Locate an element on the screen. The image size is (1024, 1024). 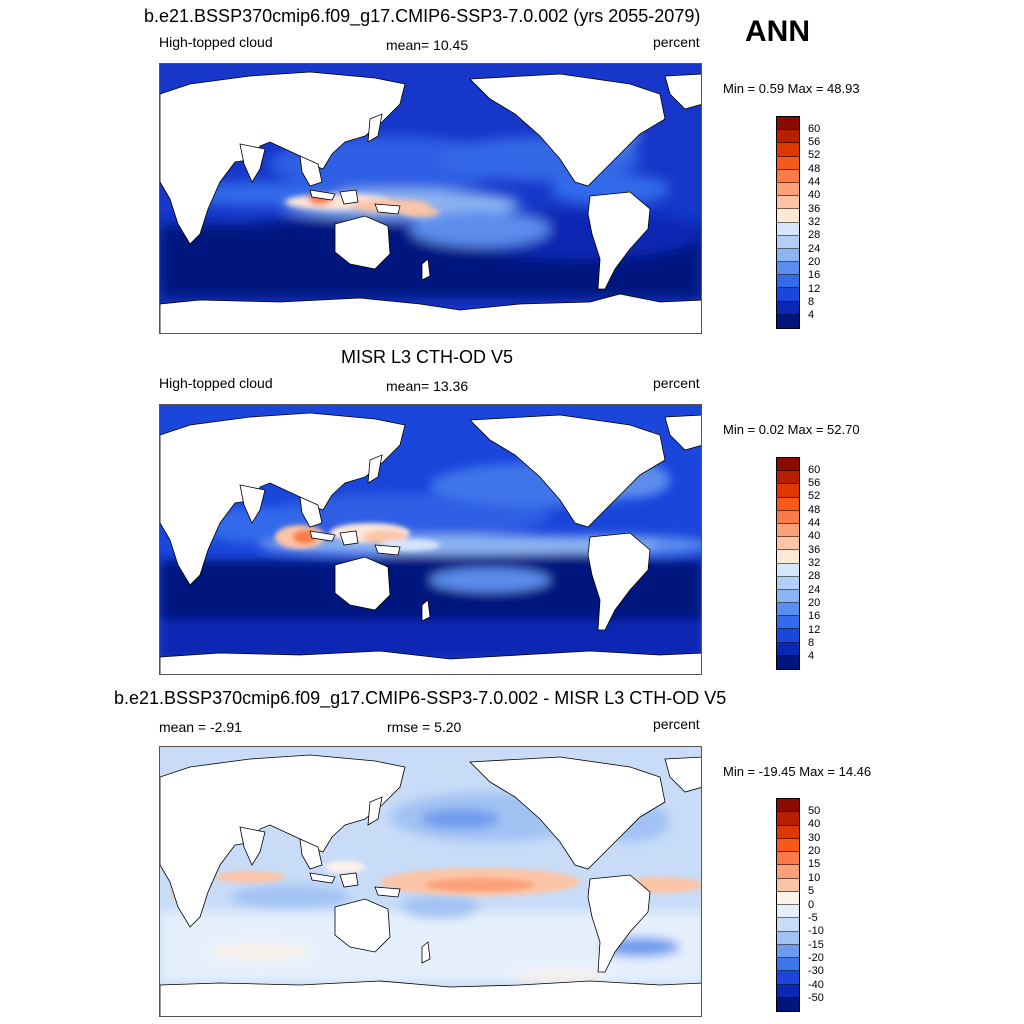
panel-1-colorbar is located at coordinates (788, 222).